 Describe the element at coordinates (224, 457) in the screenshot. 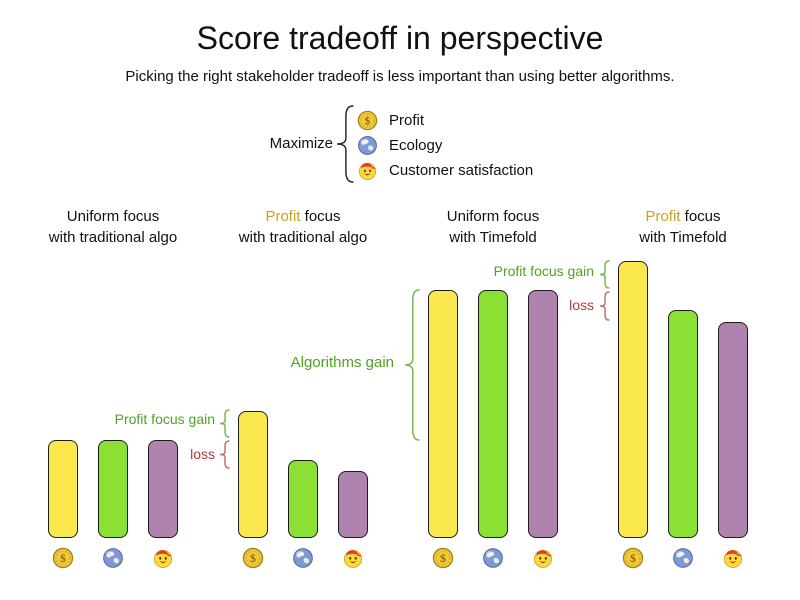

I see `loss-brace-traditional` at that location.